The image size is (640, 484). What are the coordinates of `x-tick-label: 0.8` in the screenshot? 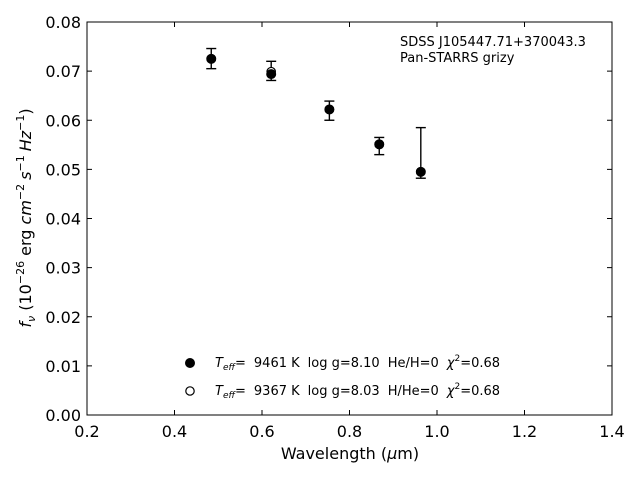 It's located at (349, 431).